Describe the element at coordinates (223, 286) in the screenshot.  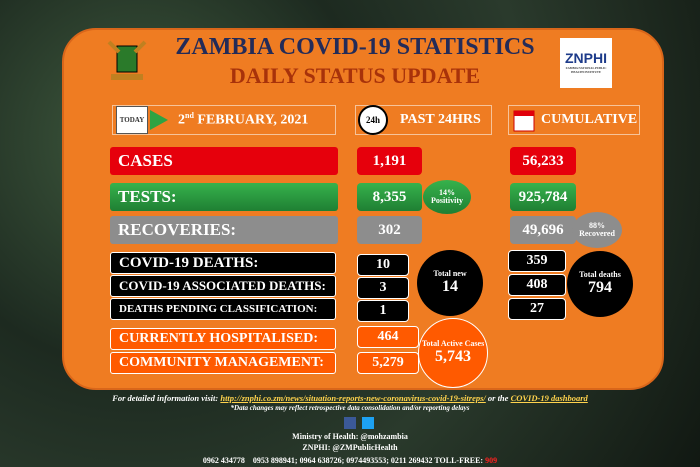
I see `row-label: COVID-19 ASSOCIATED DEATHS:` at that location.